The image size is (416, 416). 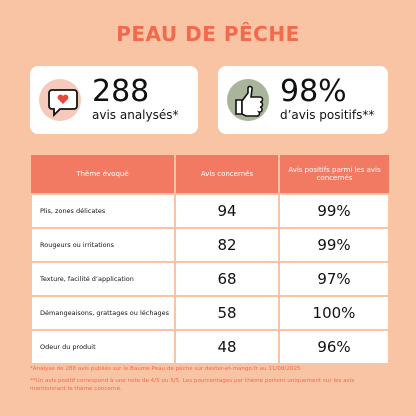 I want to click on stat-number: 288, so click(x=121, y=91).